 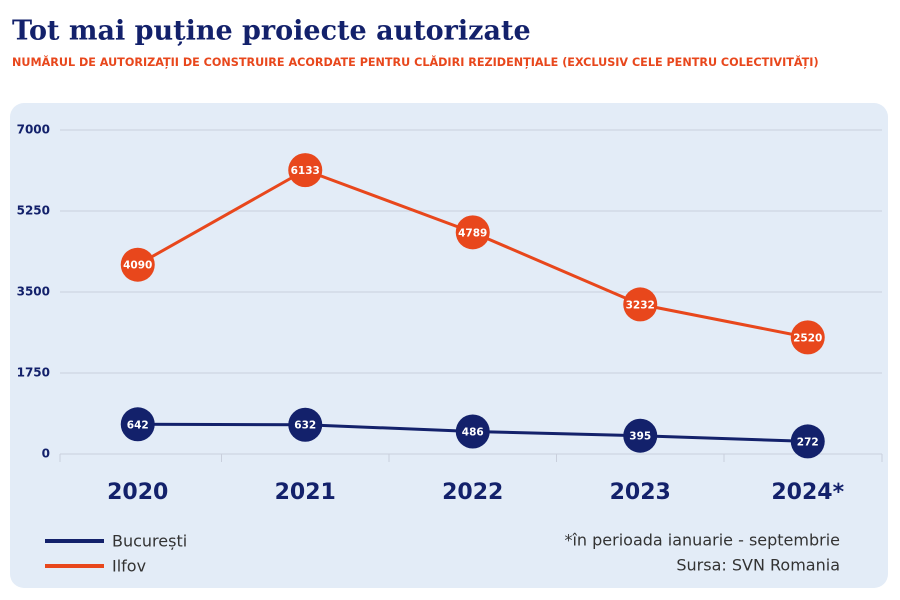 What do you see at coordinates (758, 565) in the screenshot?
I see `source: Sursa: SVN Romania` at bounding box center [758, 565].